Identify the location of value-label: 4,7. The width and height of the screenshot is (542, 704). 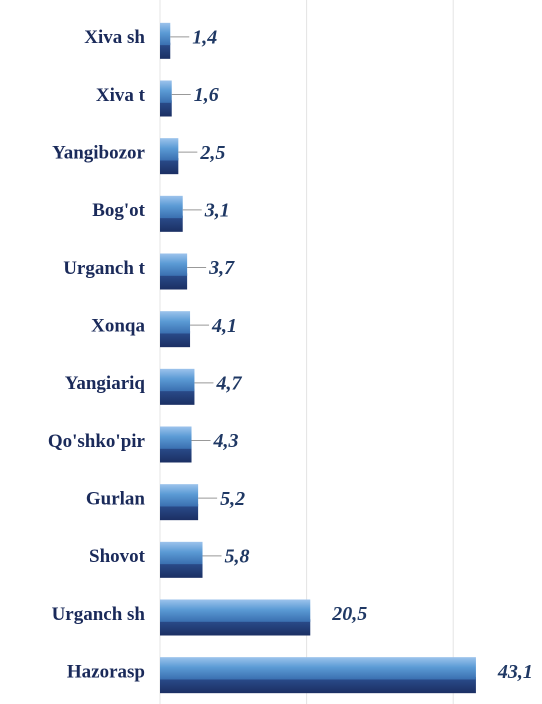
(228, 383).